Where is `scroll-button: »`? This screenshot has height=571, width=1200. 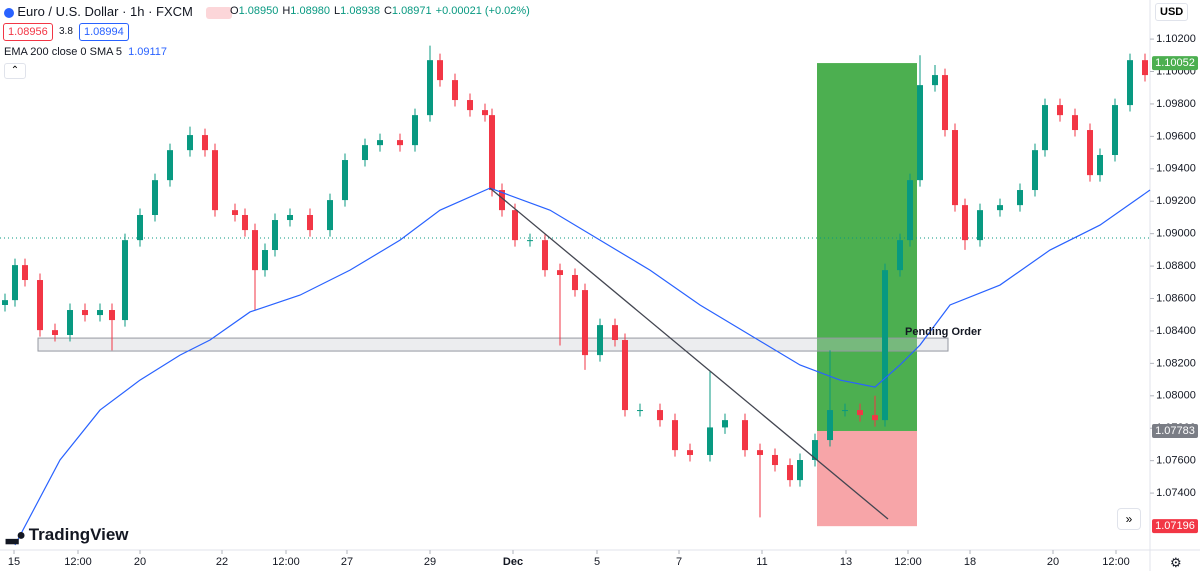
scroll-button: » is located at coordinates (1129, 519).